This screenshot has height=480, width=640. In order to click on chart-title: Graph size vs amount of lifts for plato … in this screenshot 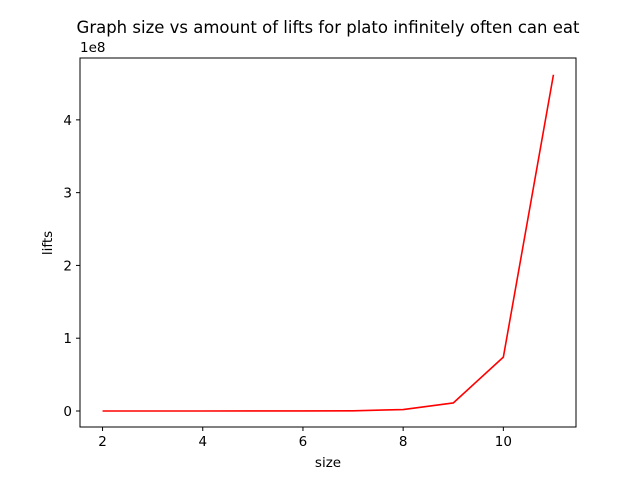, I will do `click(328, 27)`.